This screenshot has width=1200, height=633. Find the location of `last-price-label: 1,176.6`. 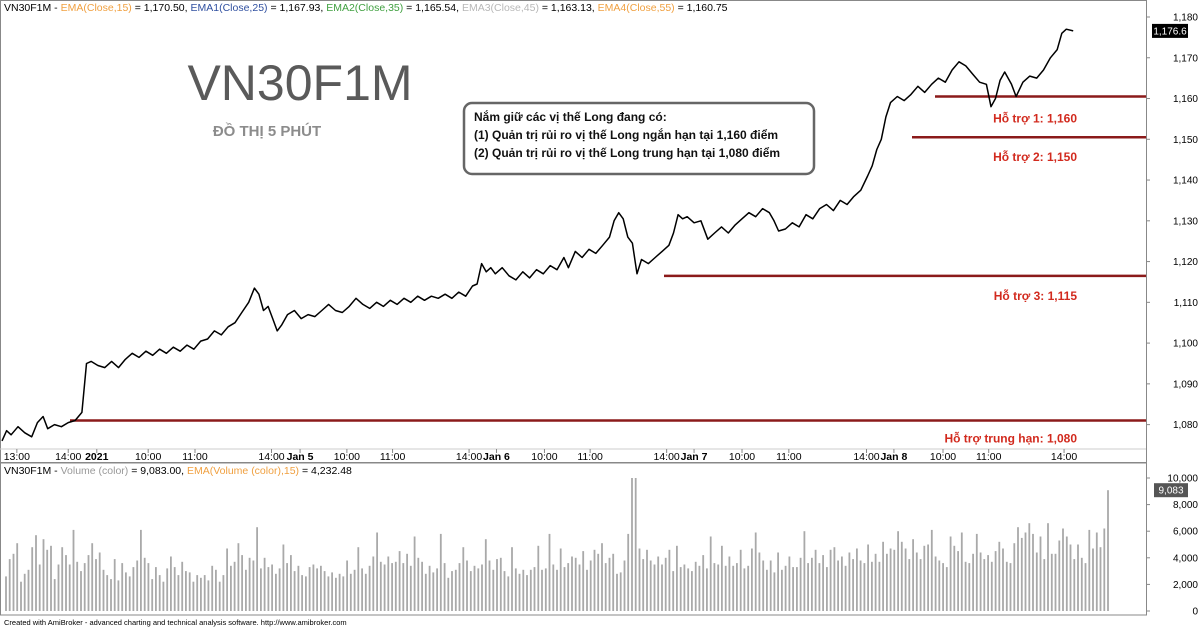

last-price-label: 1,176.6 is located at coordinates (1170, 31).